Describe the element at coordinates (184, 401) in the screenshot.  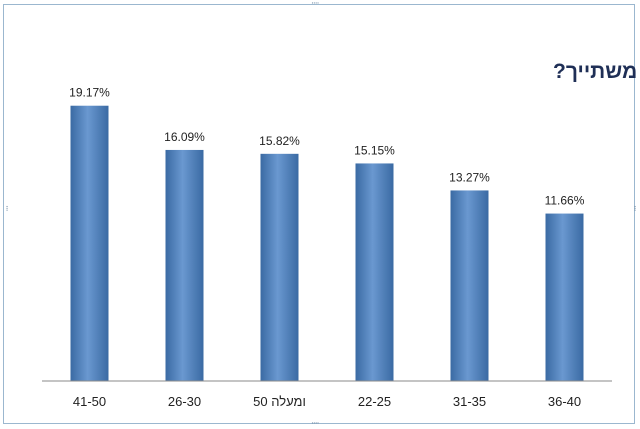
I see `x-tick-label-2: 26-30` at that location.